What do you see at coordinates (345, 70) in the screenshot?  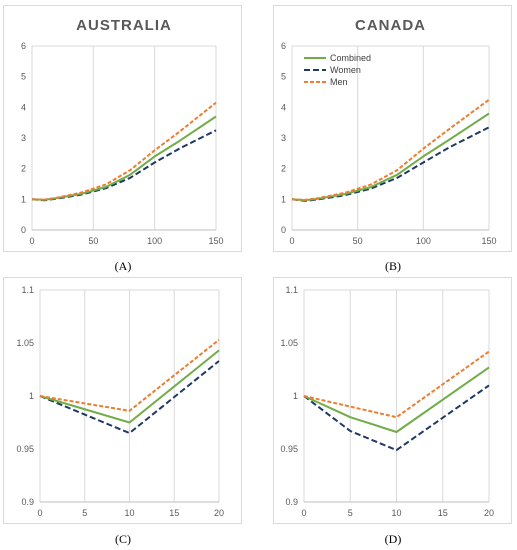 I see `legend-label-women: Women` at bounding box center [345, 70].